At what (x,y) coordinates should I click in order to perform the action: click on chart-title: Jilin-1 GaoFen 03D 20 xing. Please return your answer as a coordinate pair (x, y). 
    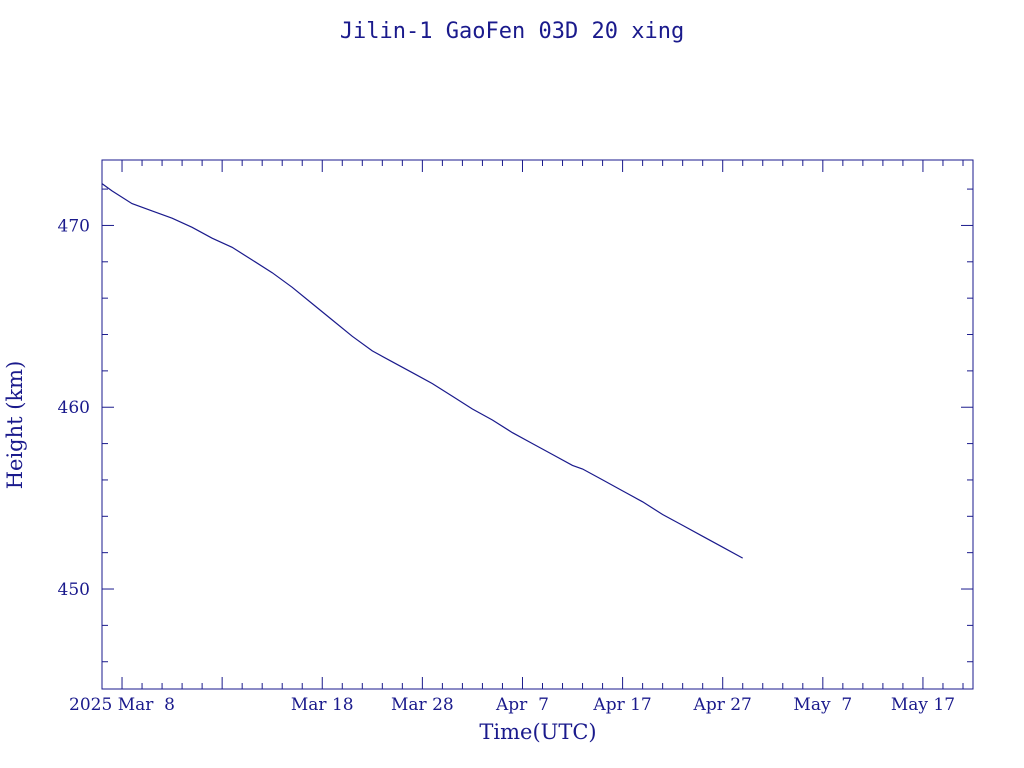
    Looking at the image, I should click on (512, 31).